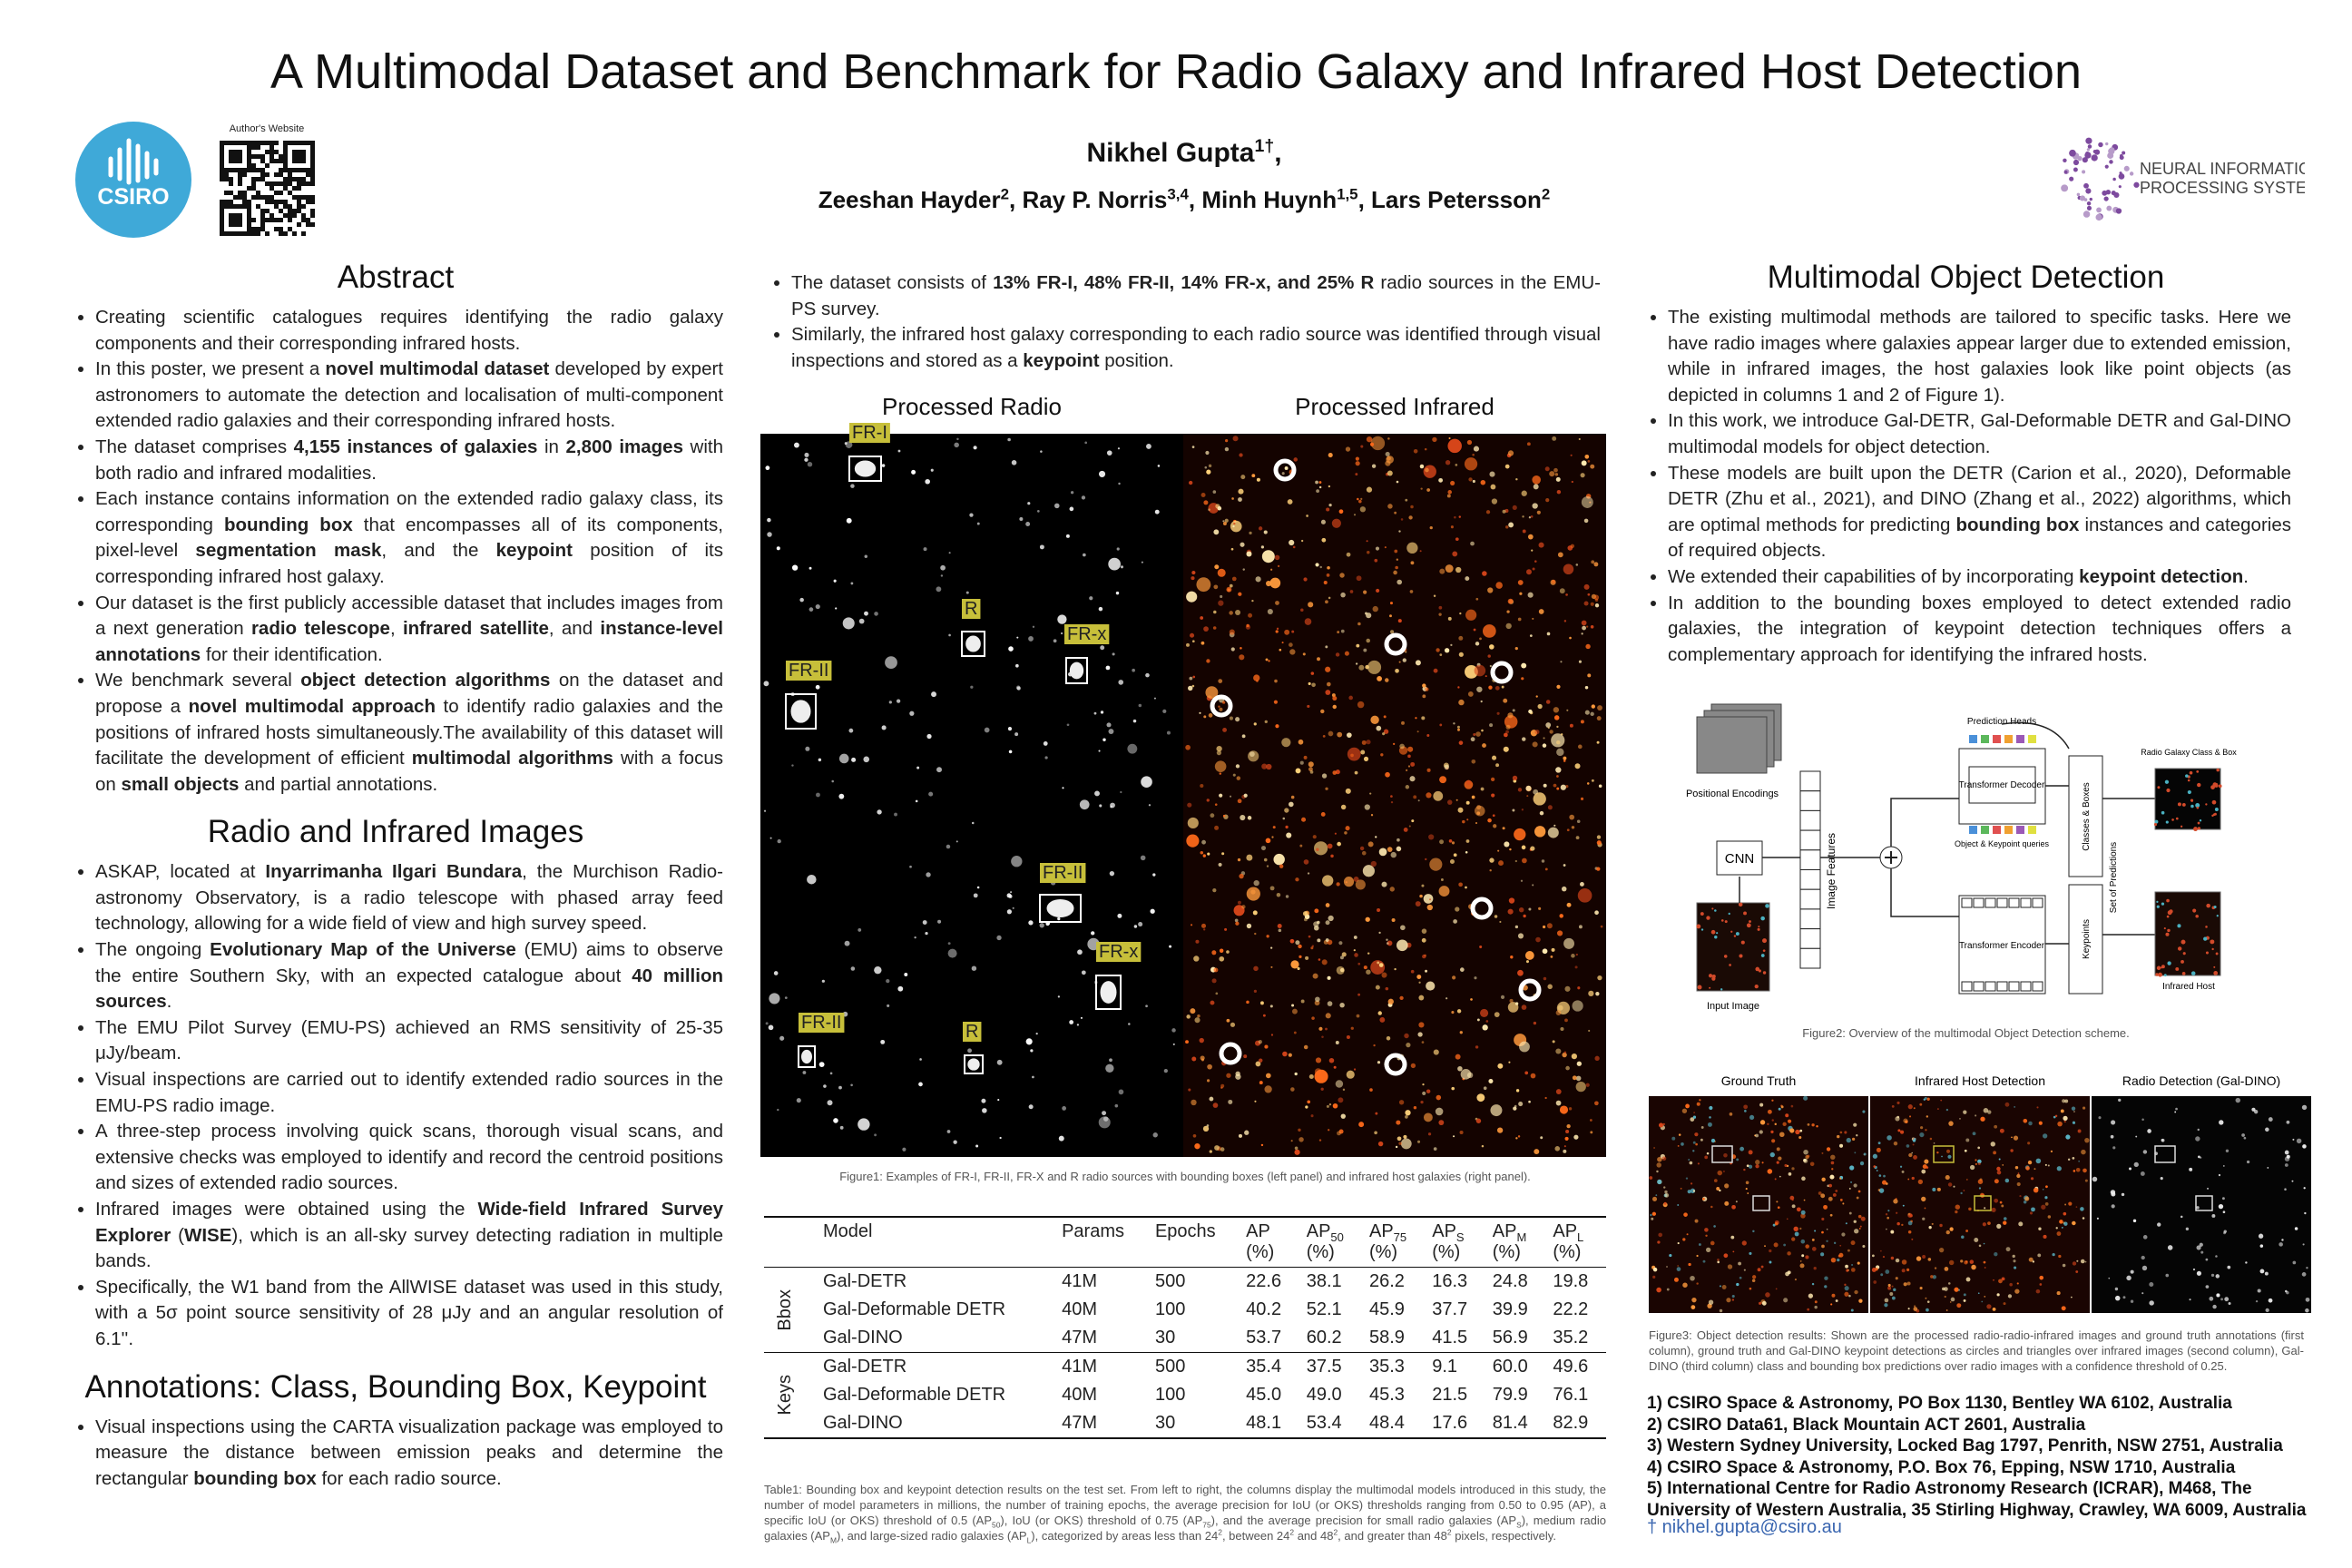 The image size is (2352, 1568). Describe the element at coordinates (2126, 168) in the screenshot. I see `logo-dot` at that location.